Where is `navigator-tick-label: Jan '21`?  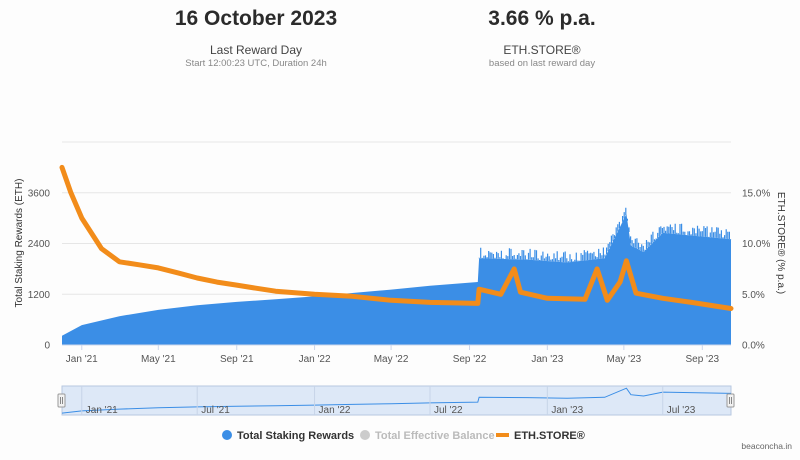
navigator-tick-label: Jan '21 is located at coordinates (102, 410).